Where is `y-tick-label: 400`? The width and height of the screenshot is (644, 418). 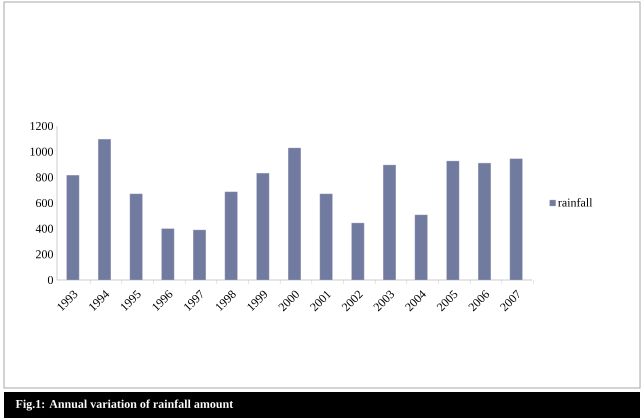
y-tick-label: 400 is located at coordinates (45, 228).